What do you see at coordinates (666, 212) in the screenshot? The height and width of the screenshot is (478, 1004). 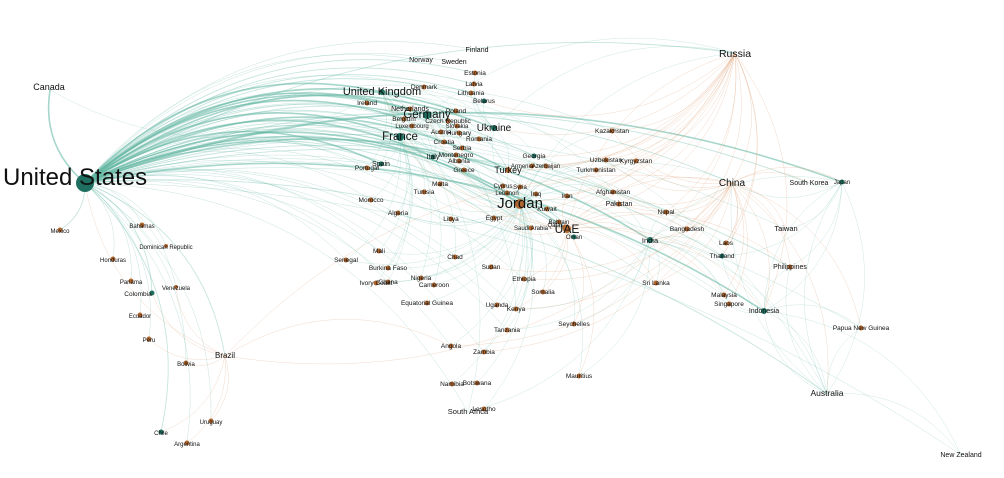 I see `node-nepal` at bounding box center [666, 212].